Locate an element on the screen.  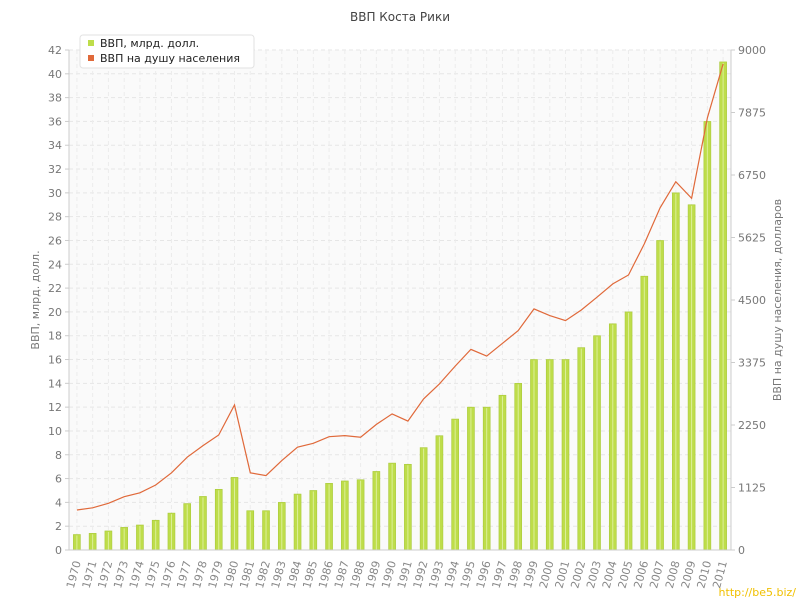
y-tick-label: 32 is located at coordinates (55, 169).